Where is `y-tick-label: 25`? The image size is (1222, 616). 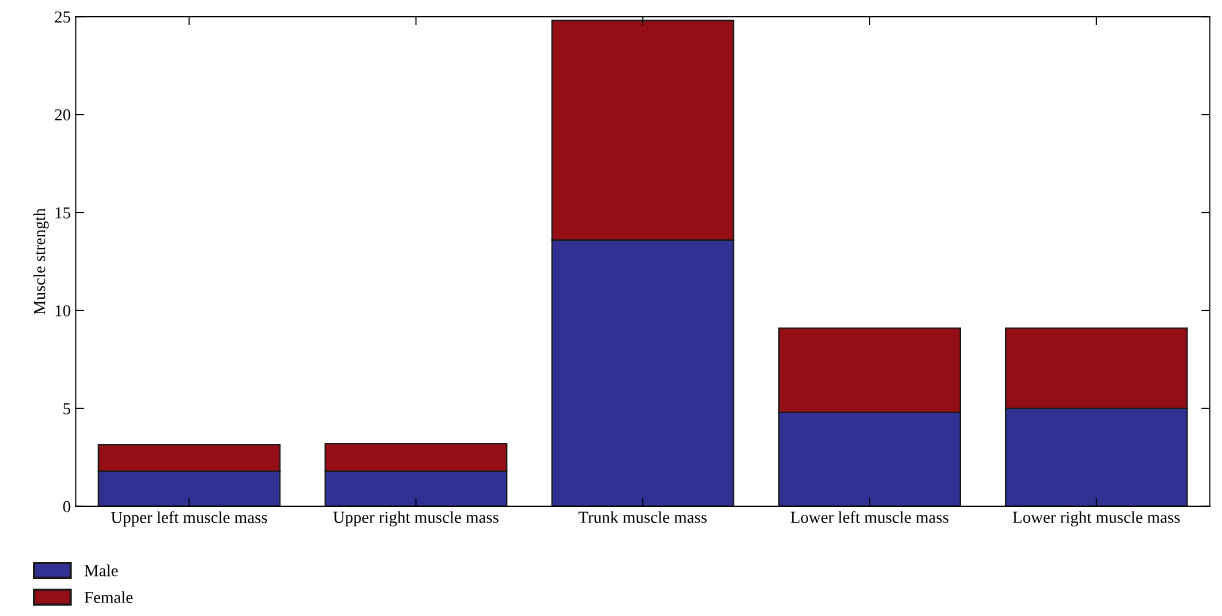 y-tick-label: 25 is located at coordinates (62, 17).